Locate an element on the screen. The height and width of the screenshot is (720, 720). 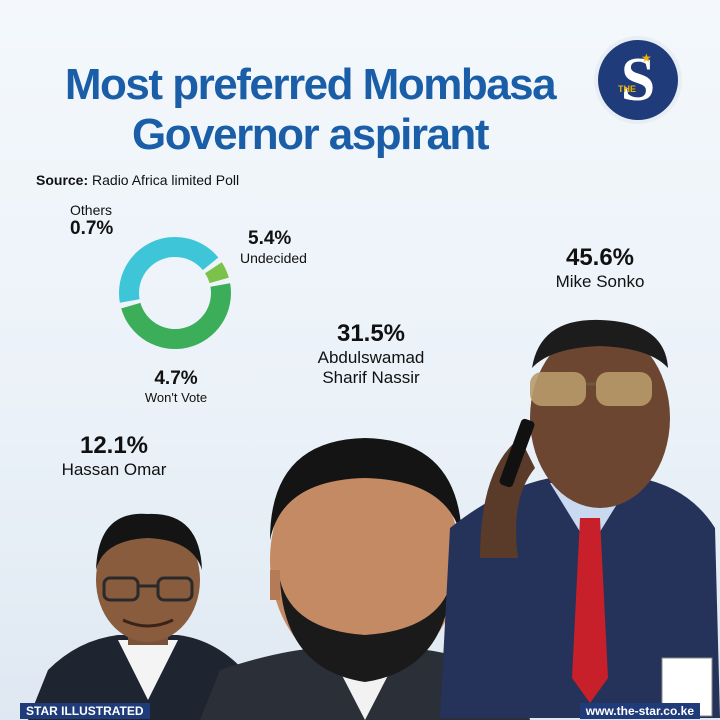
page-title: Most preferred Mombasa Governor aspirant is located at coordinates (310, 110).